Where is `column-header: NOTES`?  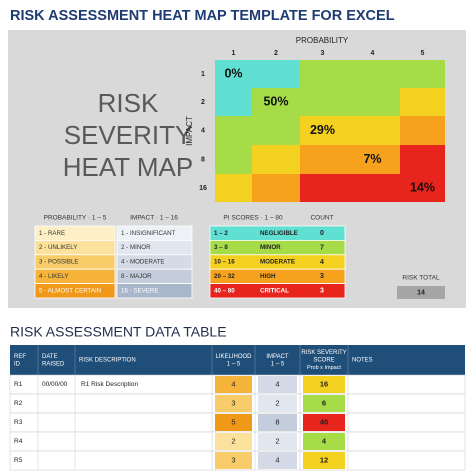 column-header: NOTES is located at coordinates (362, 361).